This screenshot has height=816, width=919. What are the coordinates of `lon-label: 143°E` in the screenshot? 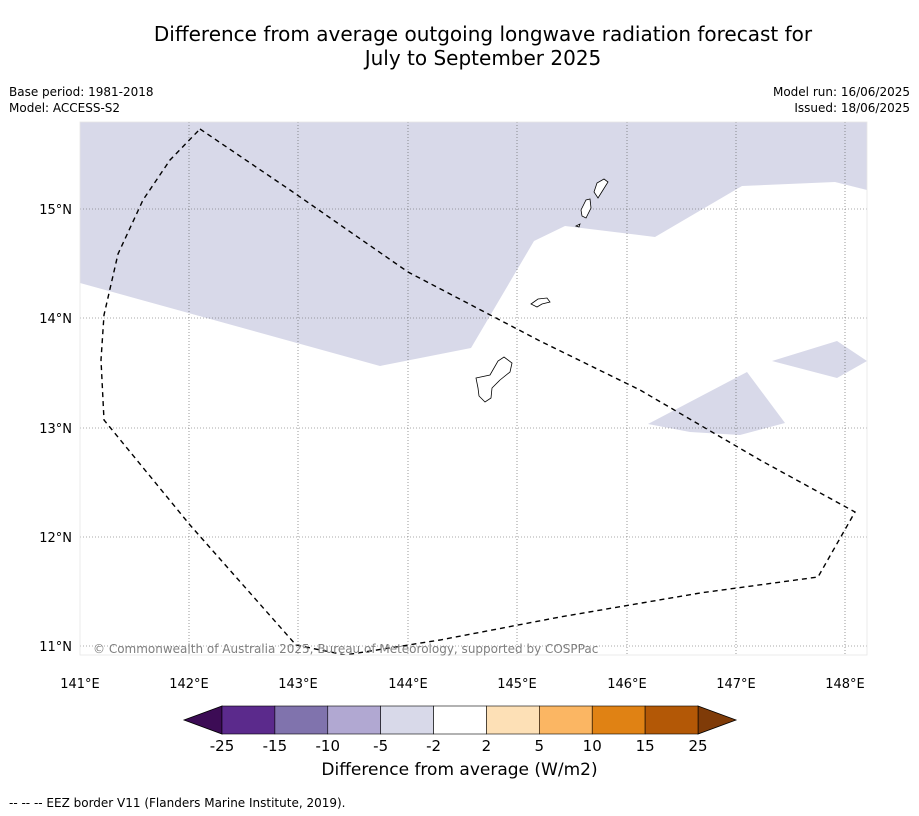 It's located at (298, 684).